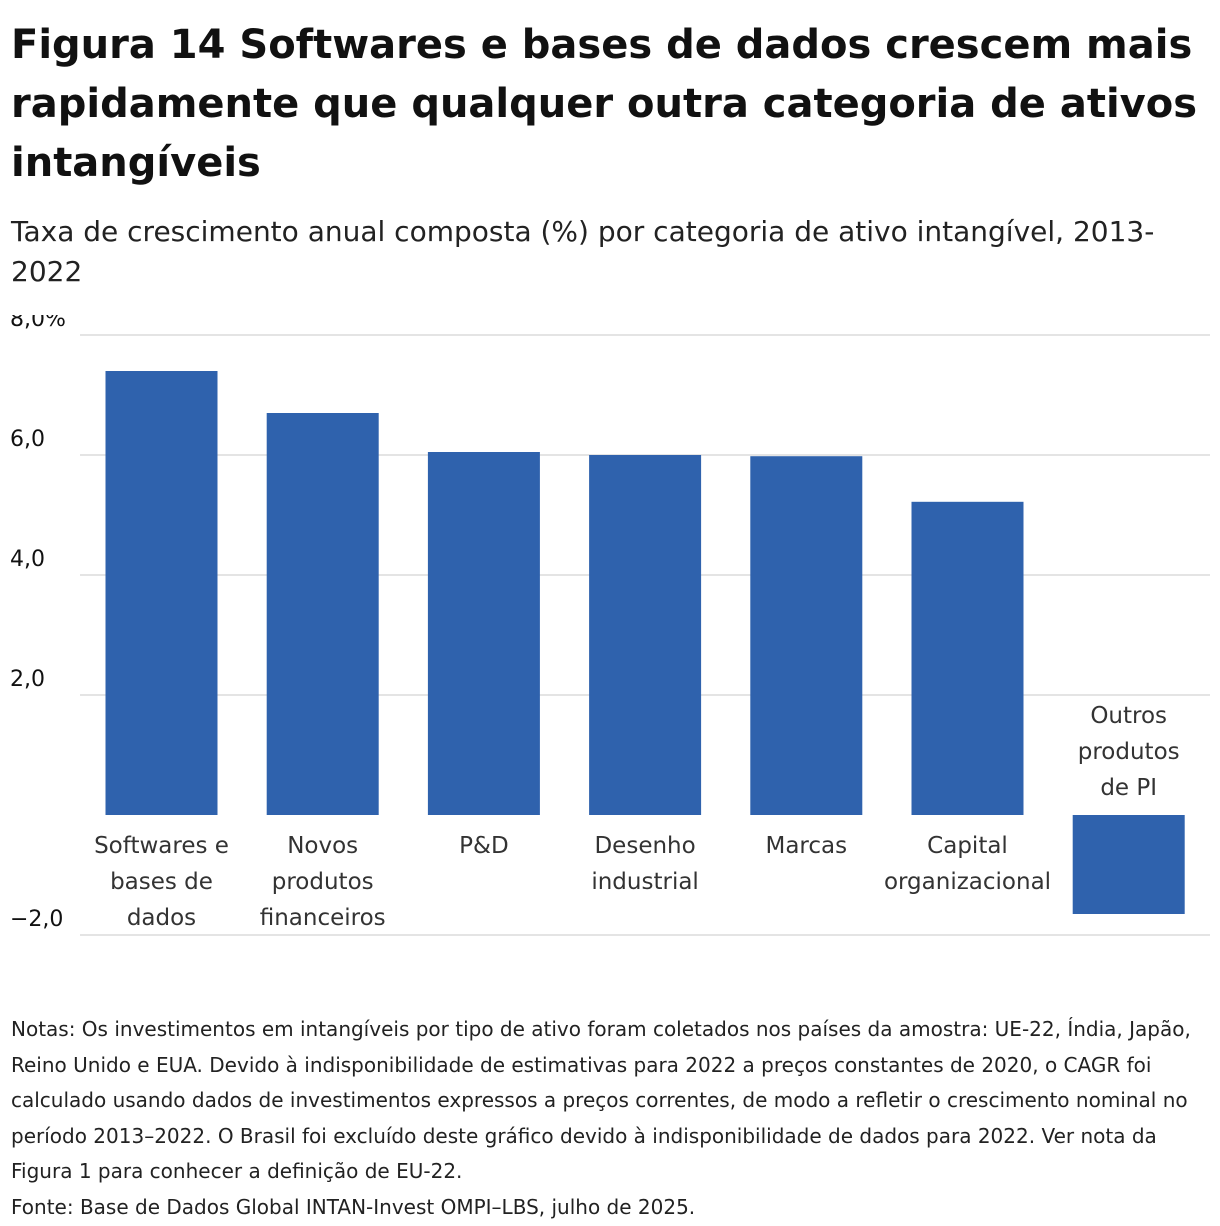  I want to click on category-label: bases de, so click(161, 882).